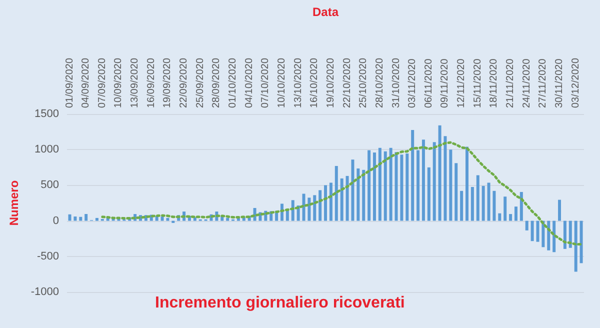 The image size is (600, 328). Describe the element at coordinates (200, 83) in the screenshot. I see `x-tick-label: 25/09/2020` at that location.